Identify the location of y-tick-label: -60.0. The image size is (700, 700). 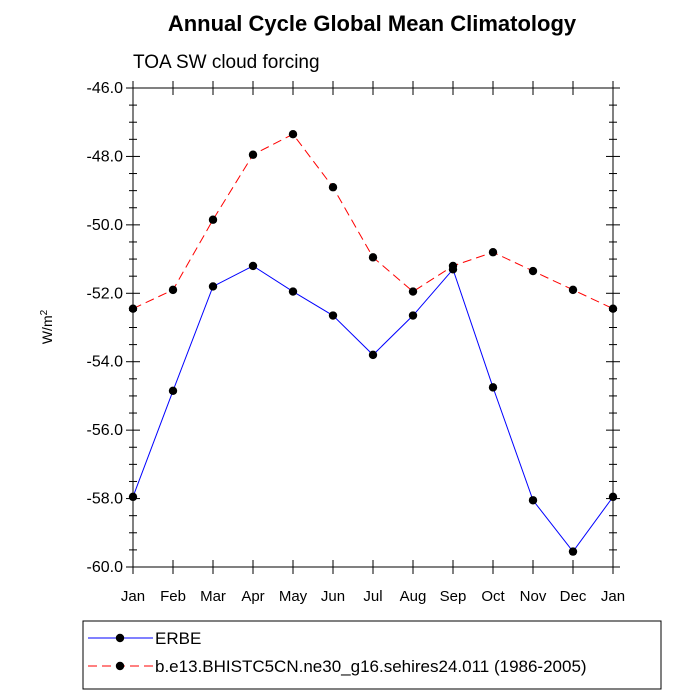
(105, 567).